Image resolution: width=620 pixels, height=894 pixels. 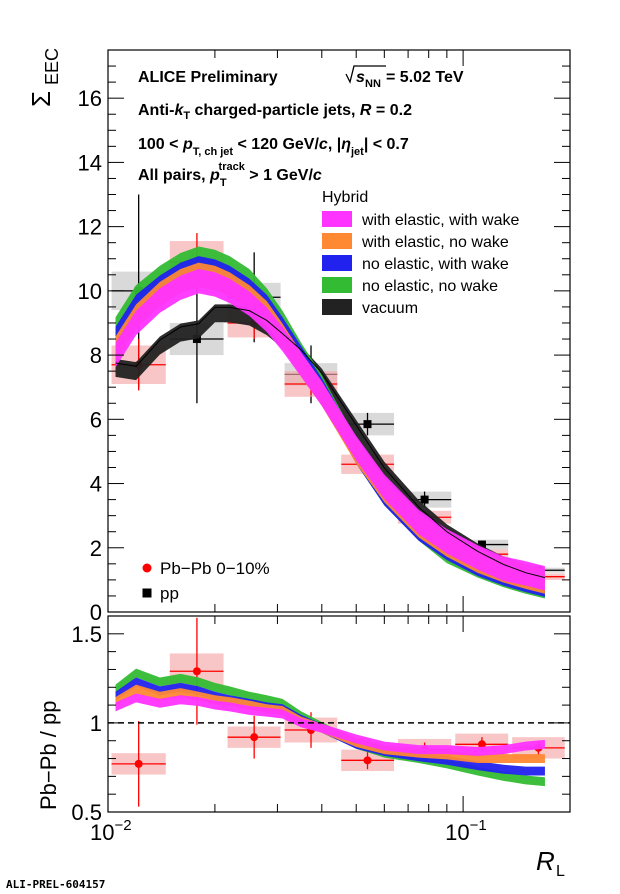 What do you see at coordinates (208, 77) in the screenshot?
I see `header-line1: ALICE Preliminary` at bounding box center [208, 77].